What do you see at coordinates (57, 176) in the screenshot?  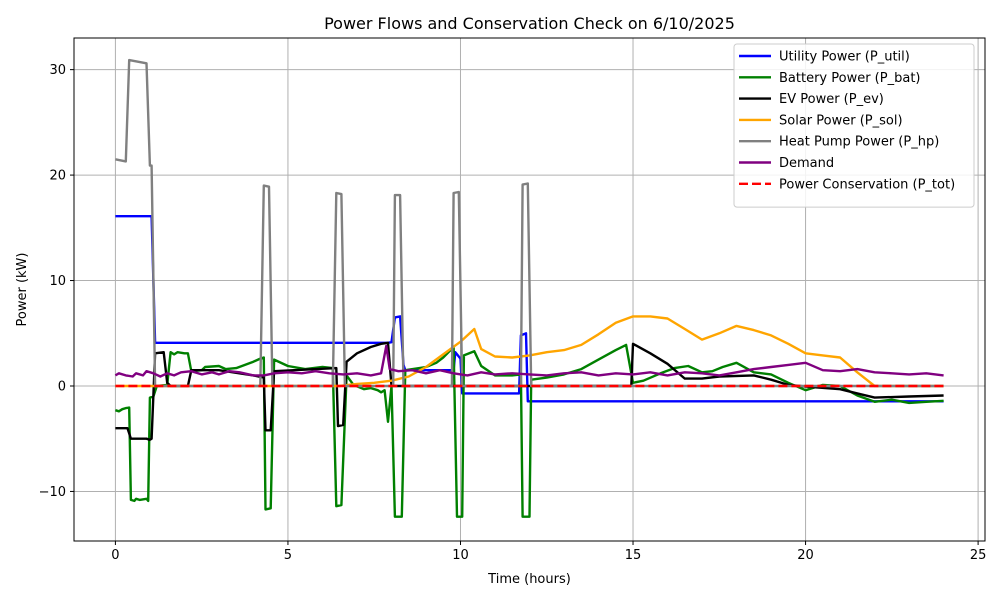 I see `y-tick-label: 20` at bounding box center [57, 176].